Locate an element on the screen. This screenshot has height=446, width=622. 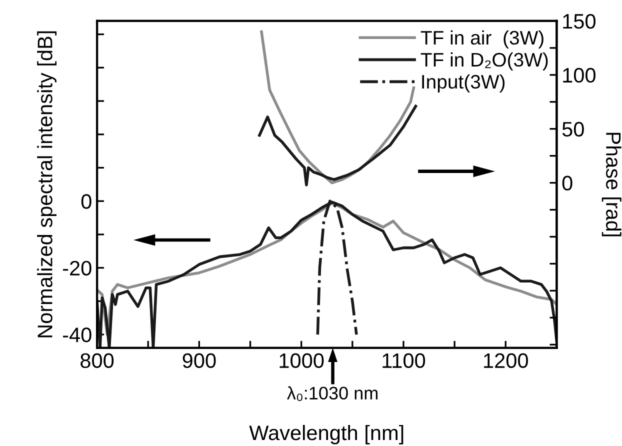
y-tick-label: -20 is located at coordinates (77, 268).